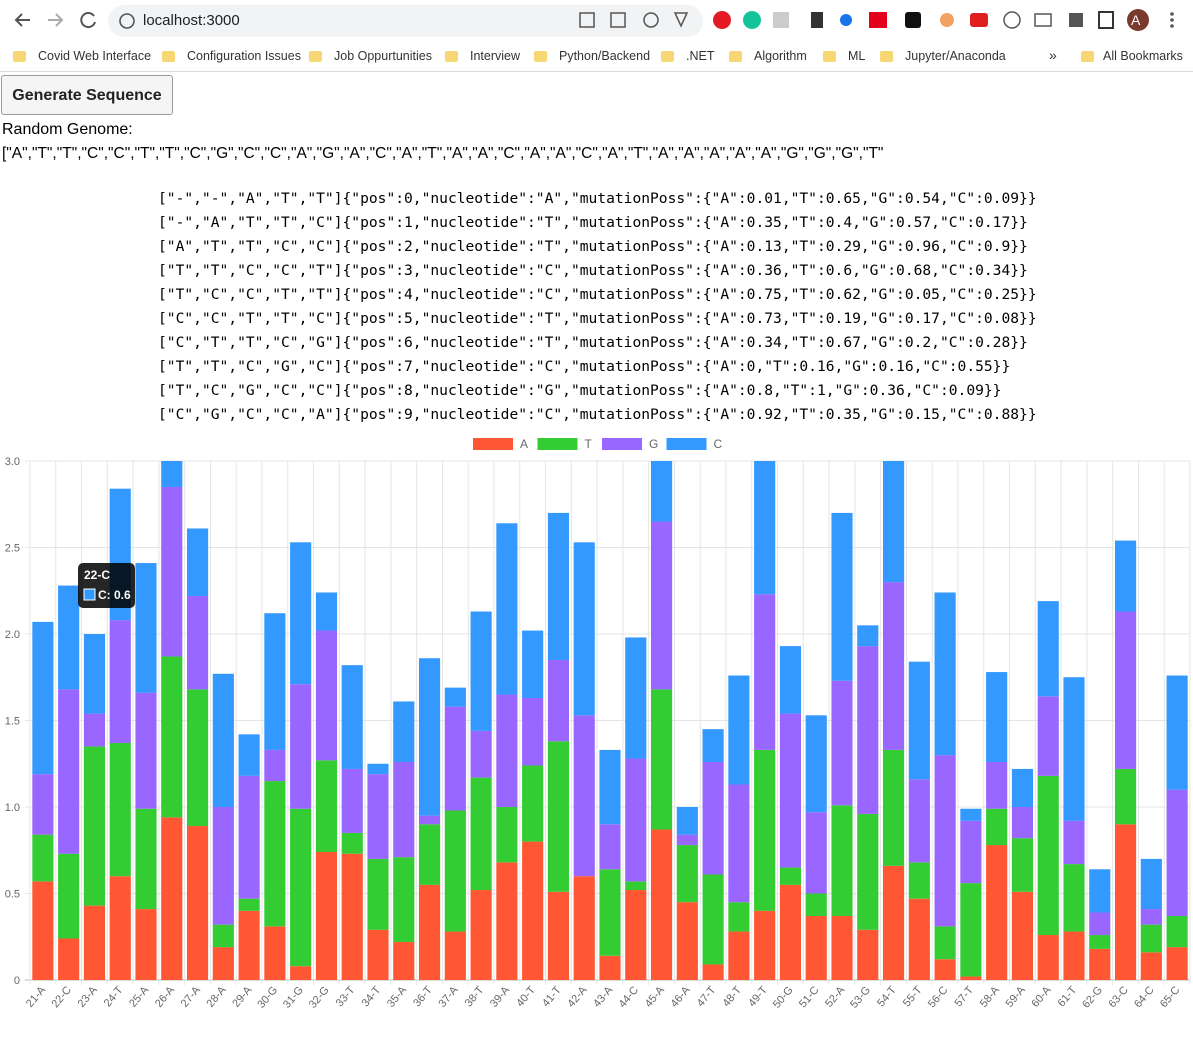 The width and height of the screenshot is (1193, 1047). Describe the element at coordinates (244, 56) in the screenshot. I see `bookmark: Configuration Issues` at that location.